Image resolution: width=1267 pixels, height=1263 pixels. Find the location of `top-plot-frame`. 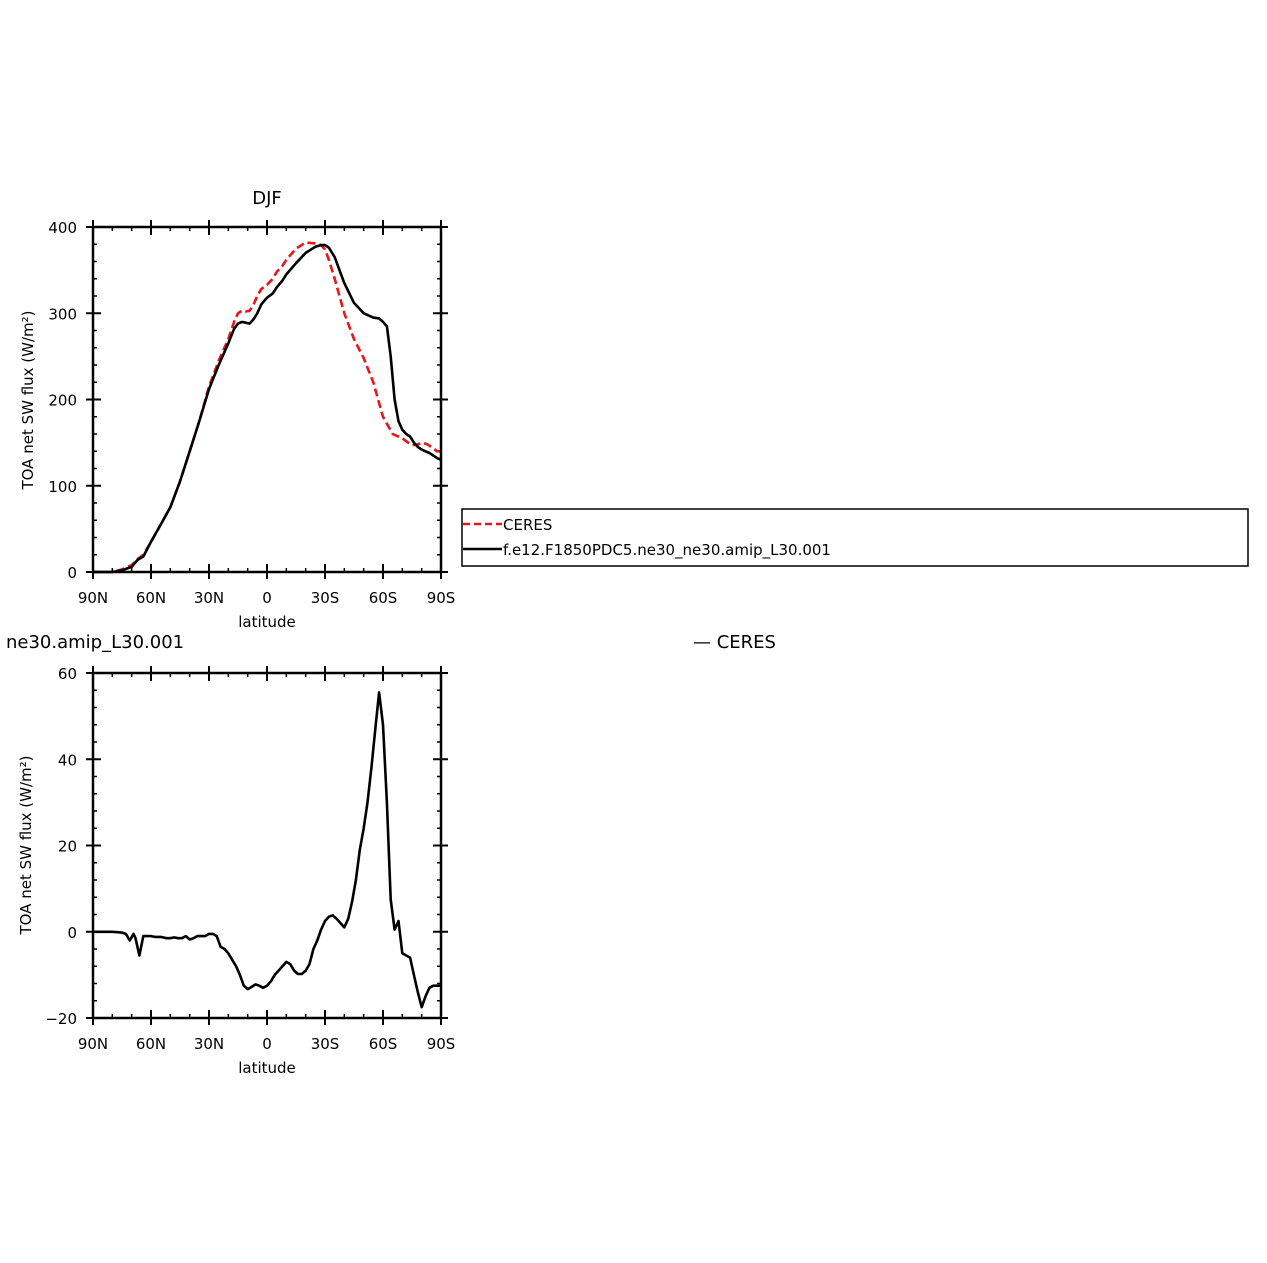

top-plot-frame is located at coordinates (267, 399).